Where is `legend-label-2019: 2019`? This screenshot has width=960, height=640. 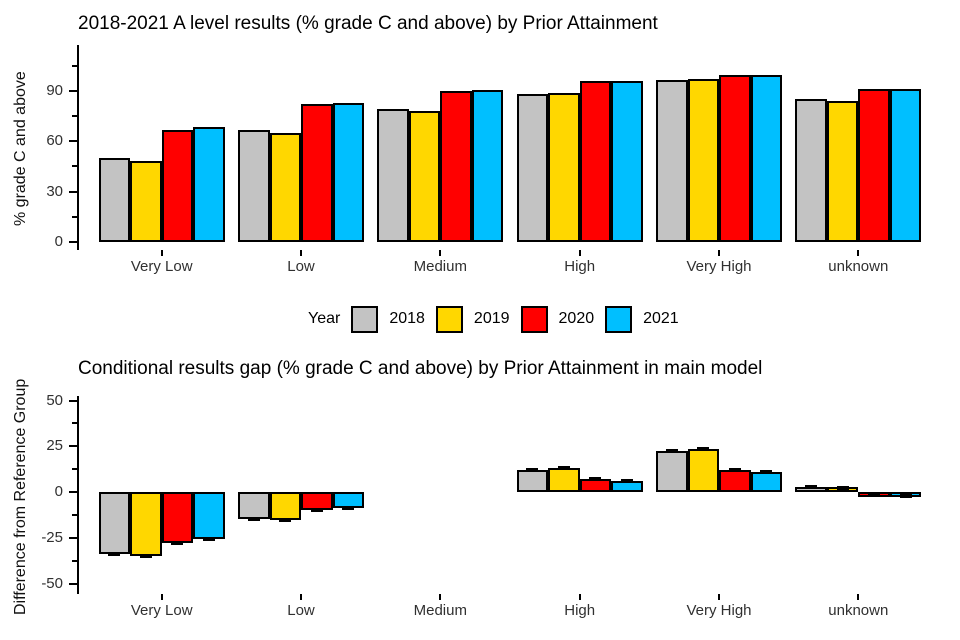 legend-label-2019: 2019 is located at coordinates (491, 318).